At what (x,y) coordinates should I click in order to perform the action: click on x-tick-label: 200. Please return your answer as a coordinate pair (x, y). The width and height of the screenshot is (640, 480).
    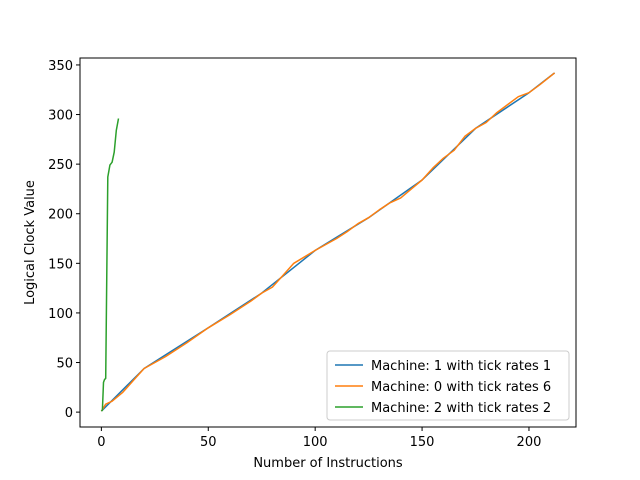
    Looking at the image, I should click on (529, 442).